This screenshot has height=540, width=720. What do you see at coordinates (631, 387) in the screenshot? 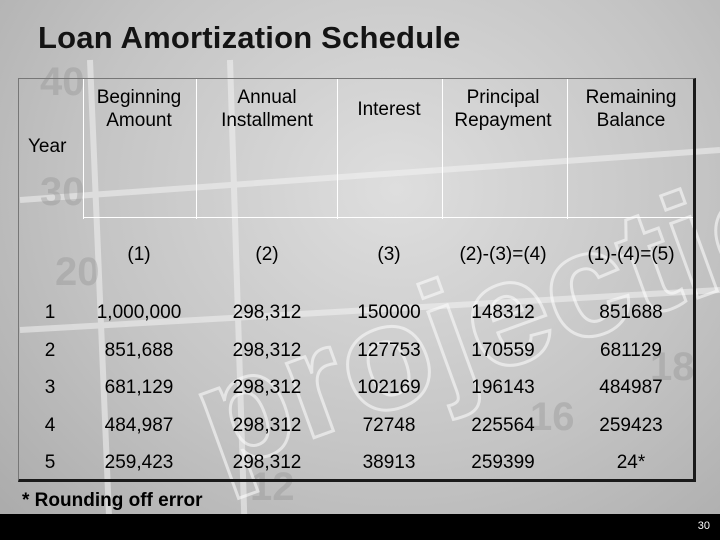
I see `balance-cell: 484987` at bounding box center [631, 387].